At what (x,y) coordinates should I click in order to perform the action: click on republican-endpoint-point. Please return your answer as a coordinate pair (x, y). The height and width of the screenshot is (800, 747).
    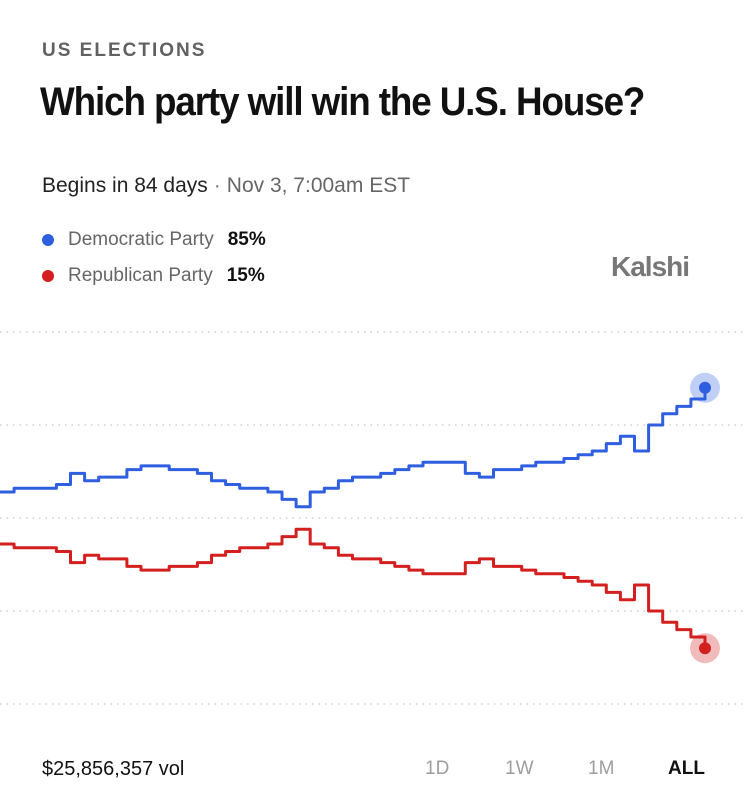
    Looking at the image, I should click on (705, 648).